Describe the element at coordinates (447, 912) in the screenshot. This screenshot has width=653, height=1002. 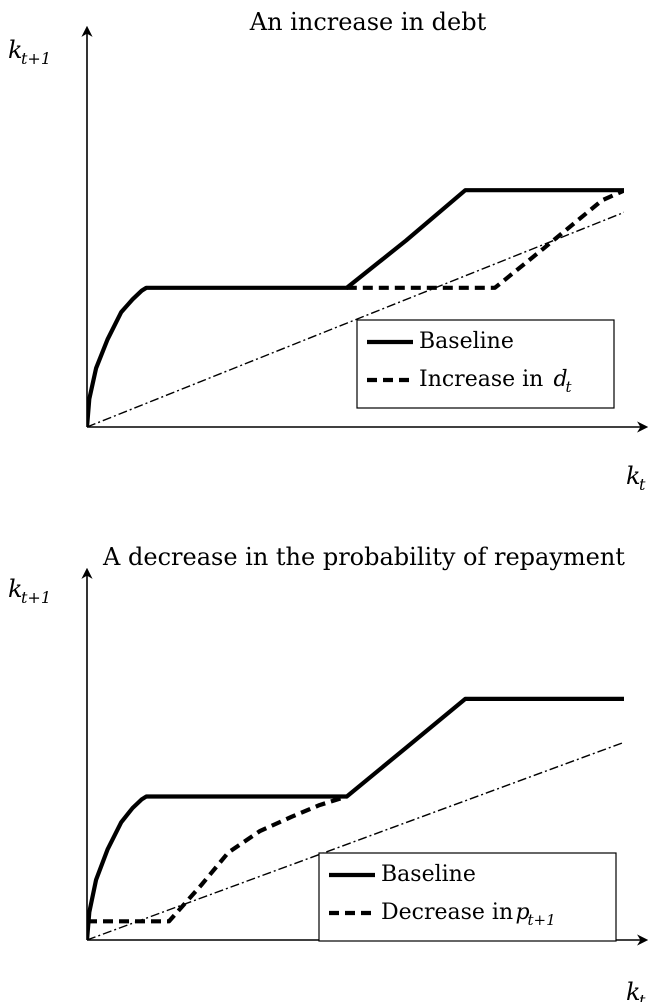
I see `legend-label-2: Decrease in` at that location.